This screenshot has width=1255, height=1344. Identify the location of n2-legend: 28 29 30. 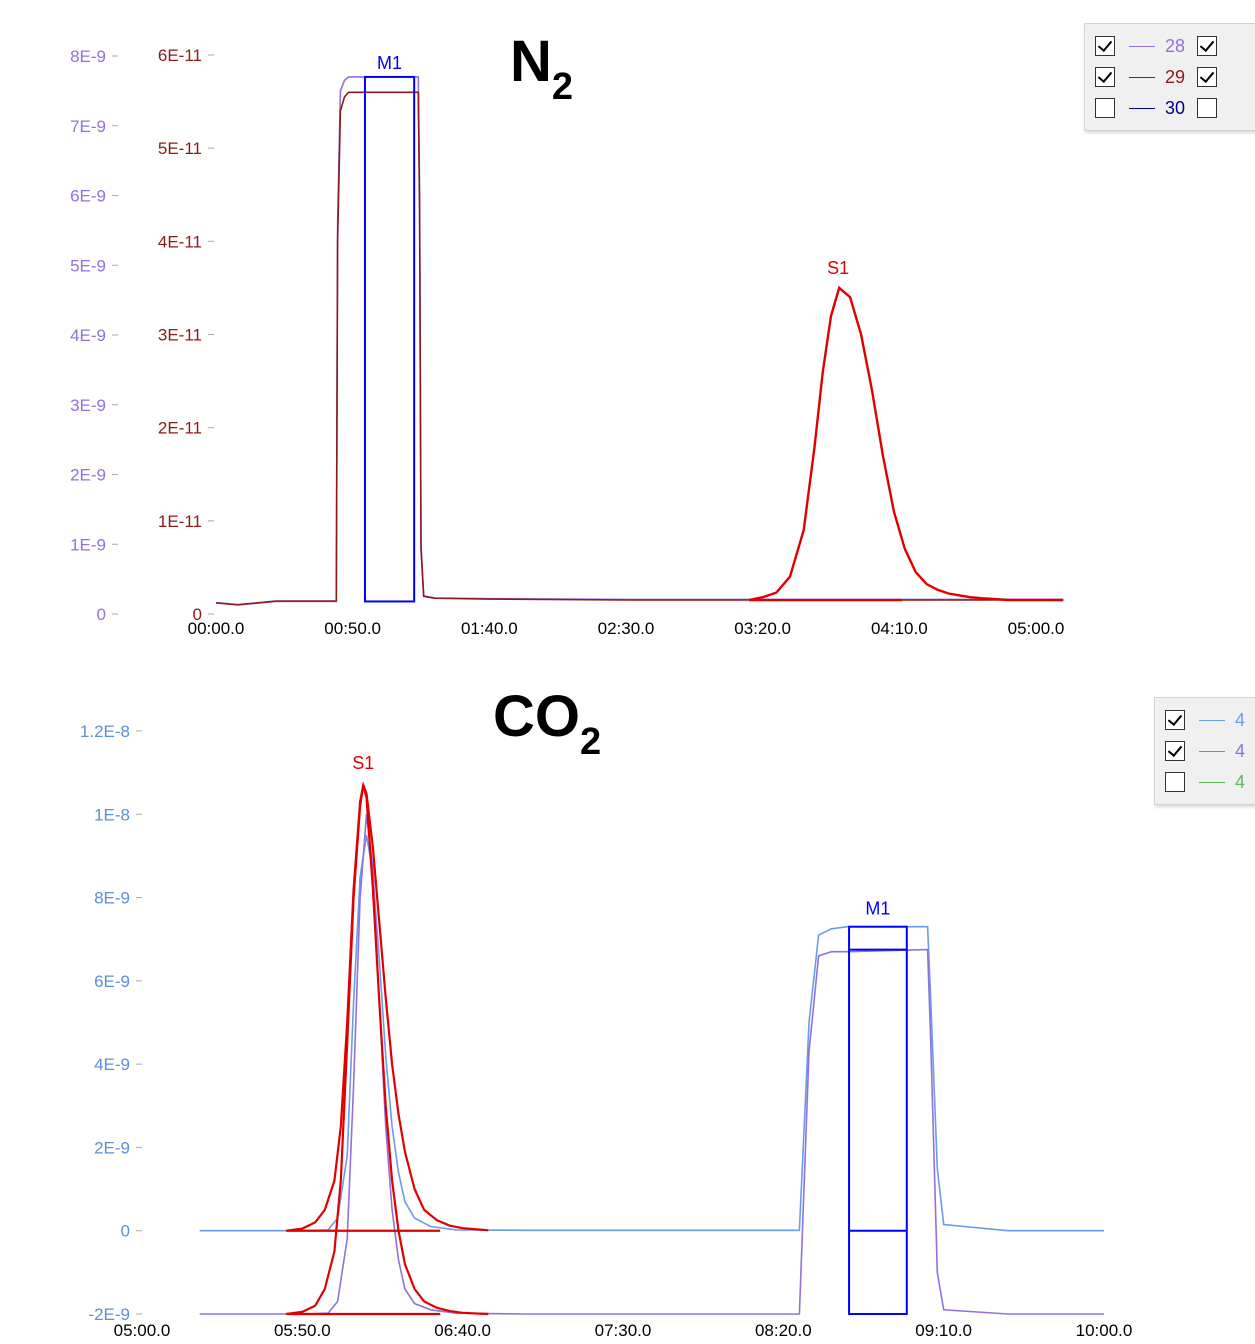
(1169, 77).